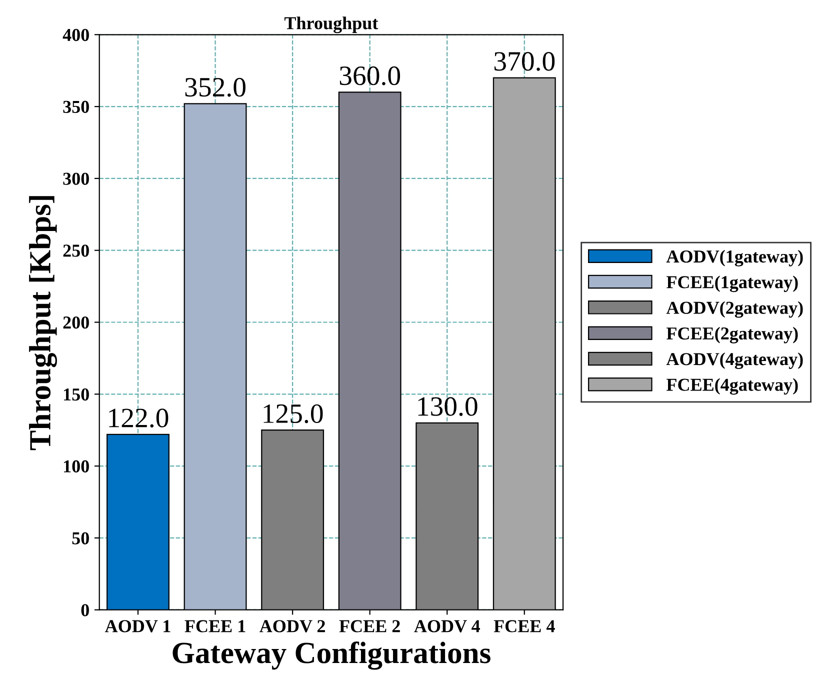 The image size is (828, 693). Describe the element at coordinates (448, 406) in the screenshot. I see `text: 130.0` at that location.